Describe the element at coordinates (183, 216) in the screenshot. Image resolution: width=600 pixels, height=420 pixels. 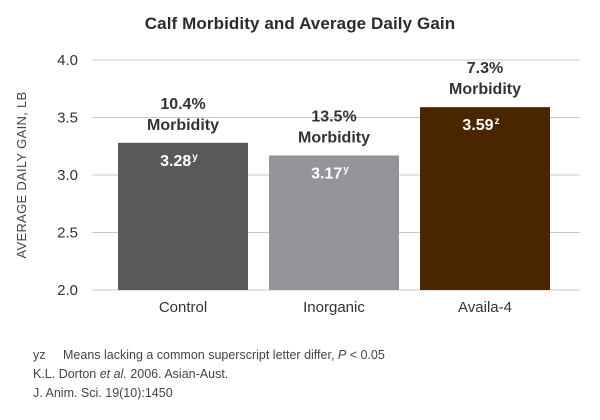
I see `bar-control` at that location.